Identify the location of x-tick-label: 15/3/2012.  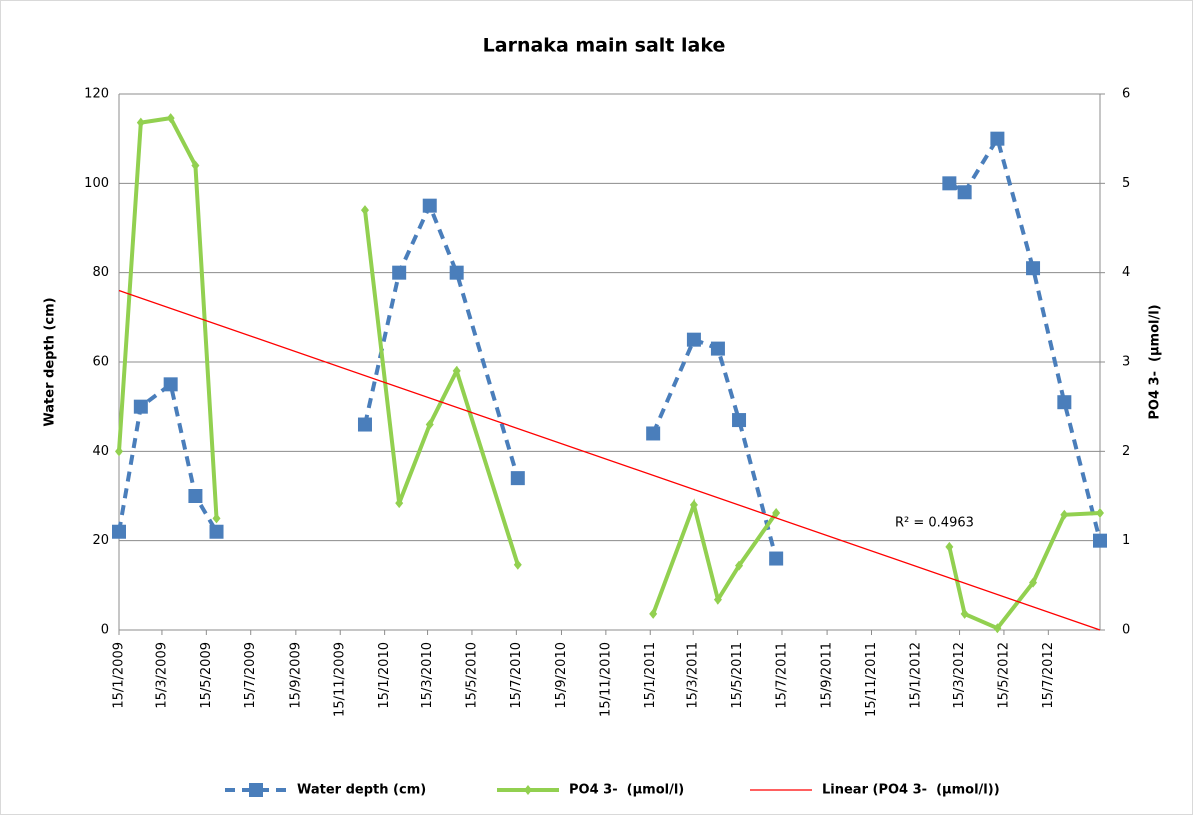
(959, 675).